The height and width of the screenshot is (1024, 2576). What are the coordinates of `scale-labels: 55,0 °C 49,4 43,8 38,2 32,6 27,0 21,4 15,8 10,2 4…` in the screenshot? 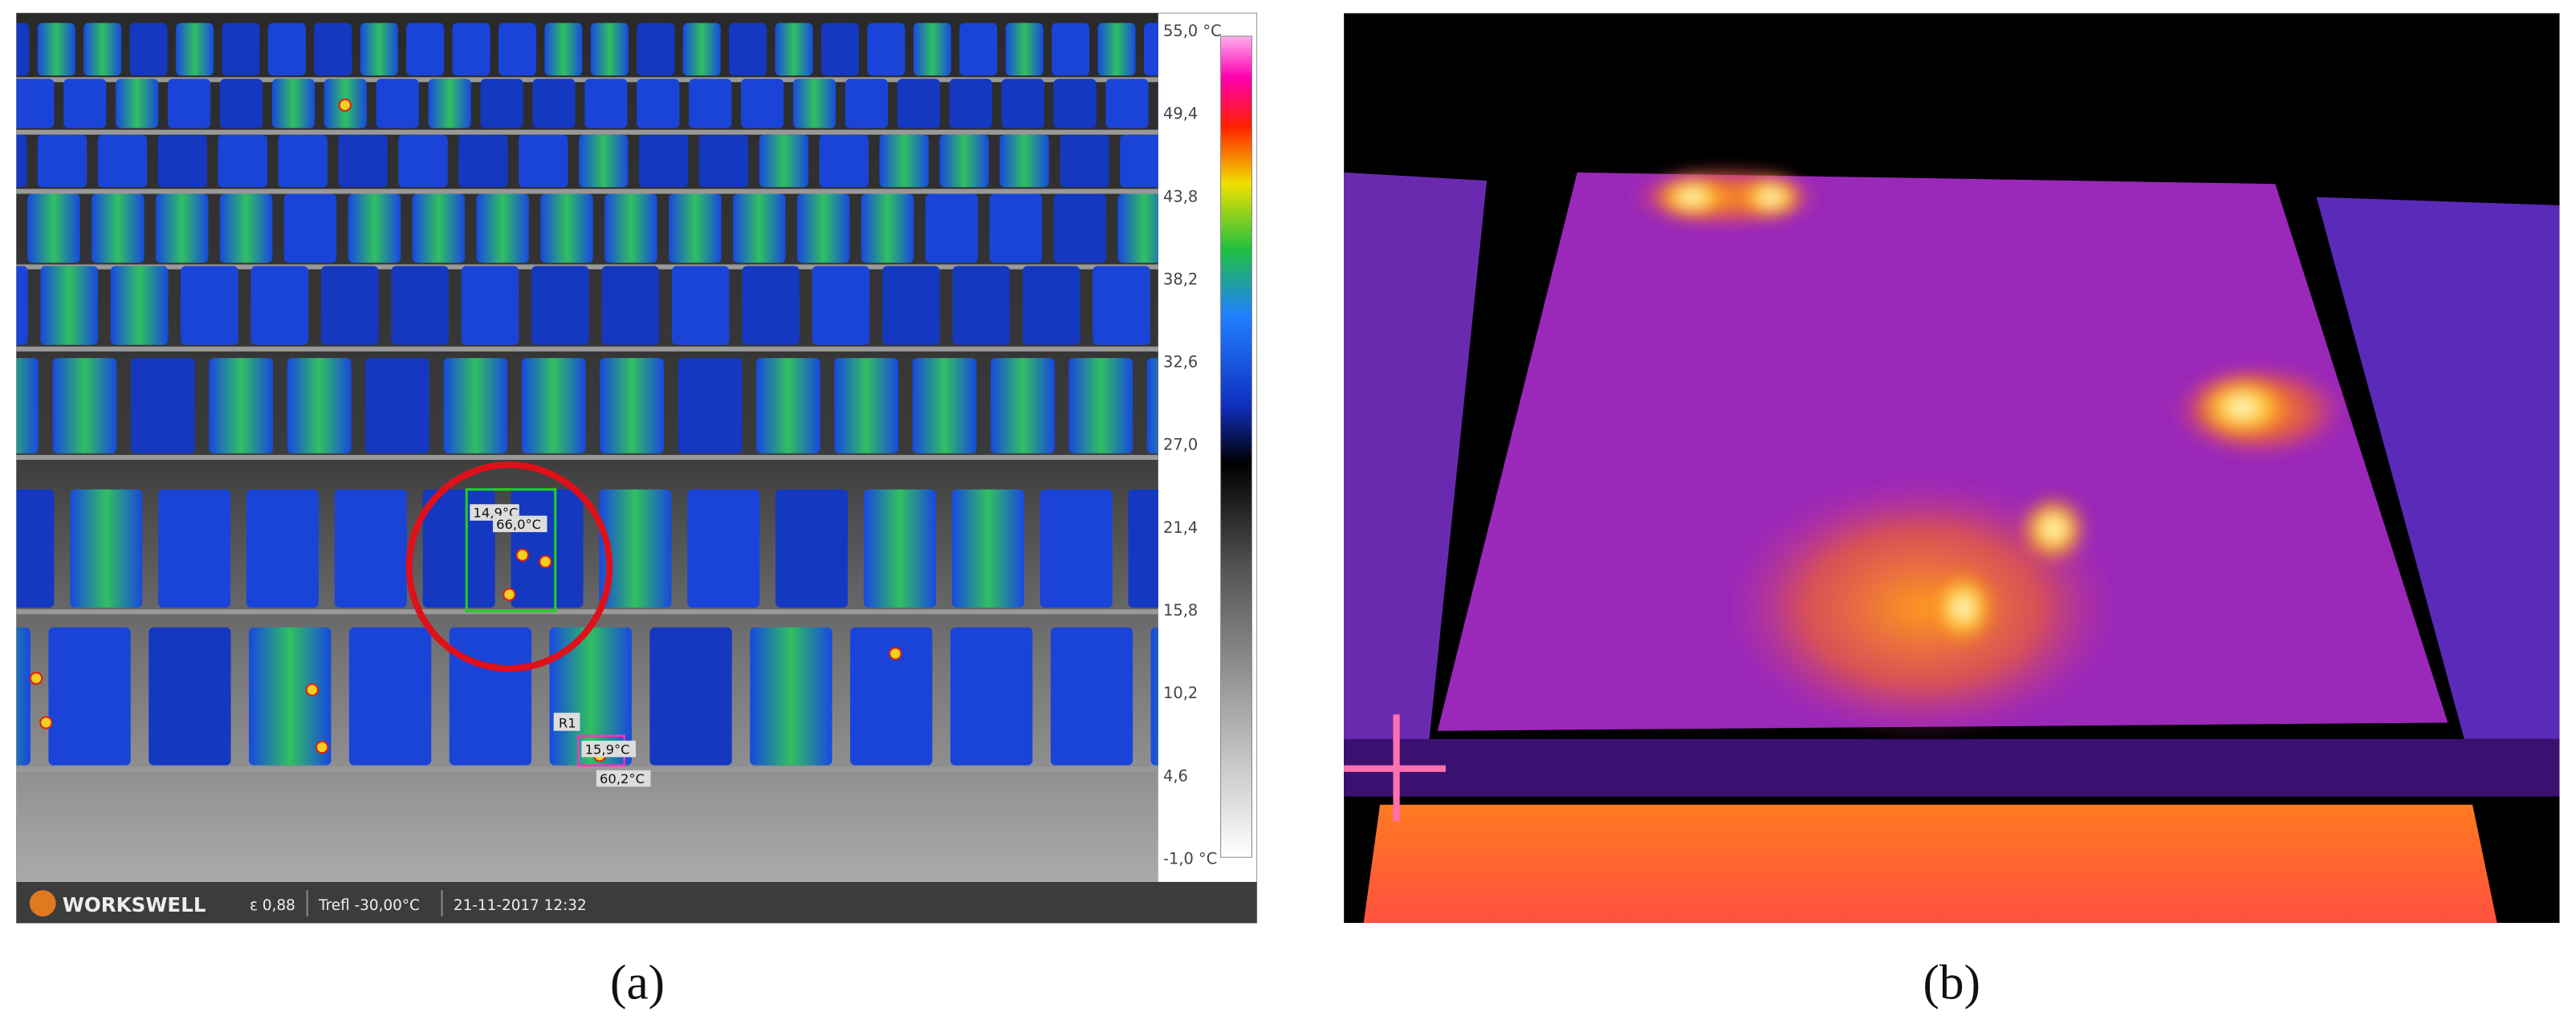 It's located at (1192, 445).